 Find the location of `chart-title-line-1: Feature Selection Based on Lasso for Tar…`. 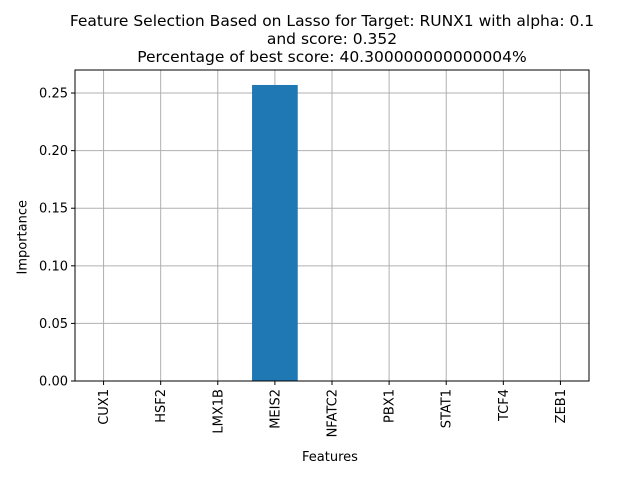

chart-title-line-1: Feature Selection Based on Lasso for Tar… is located at coordinates (332, 21).